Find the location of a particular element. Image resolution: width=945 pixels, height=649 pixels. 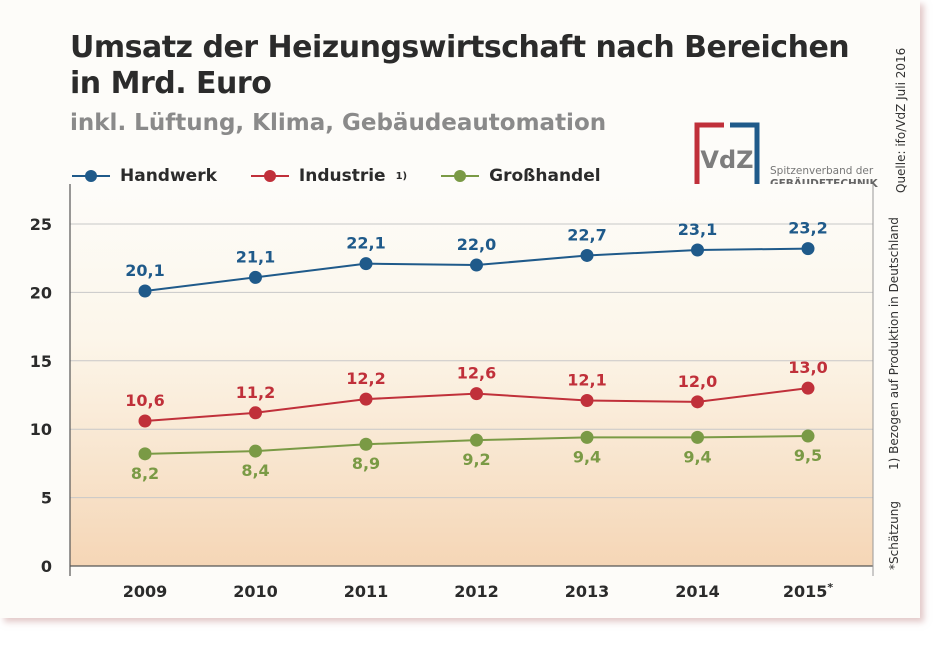

data-label: 9,2 is located at coordinates (476, 459).